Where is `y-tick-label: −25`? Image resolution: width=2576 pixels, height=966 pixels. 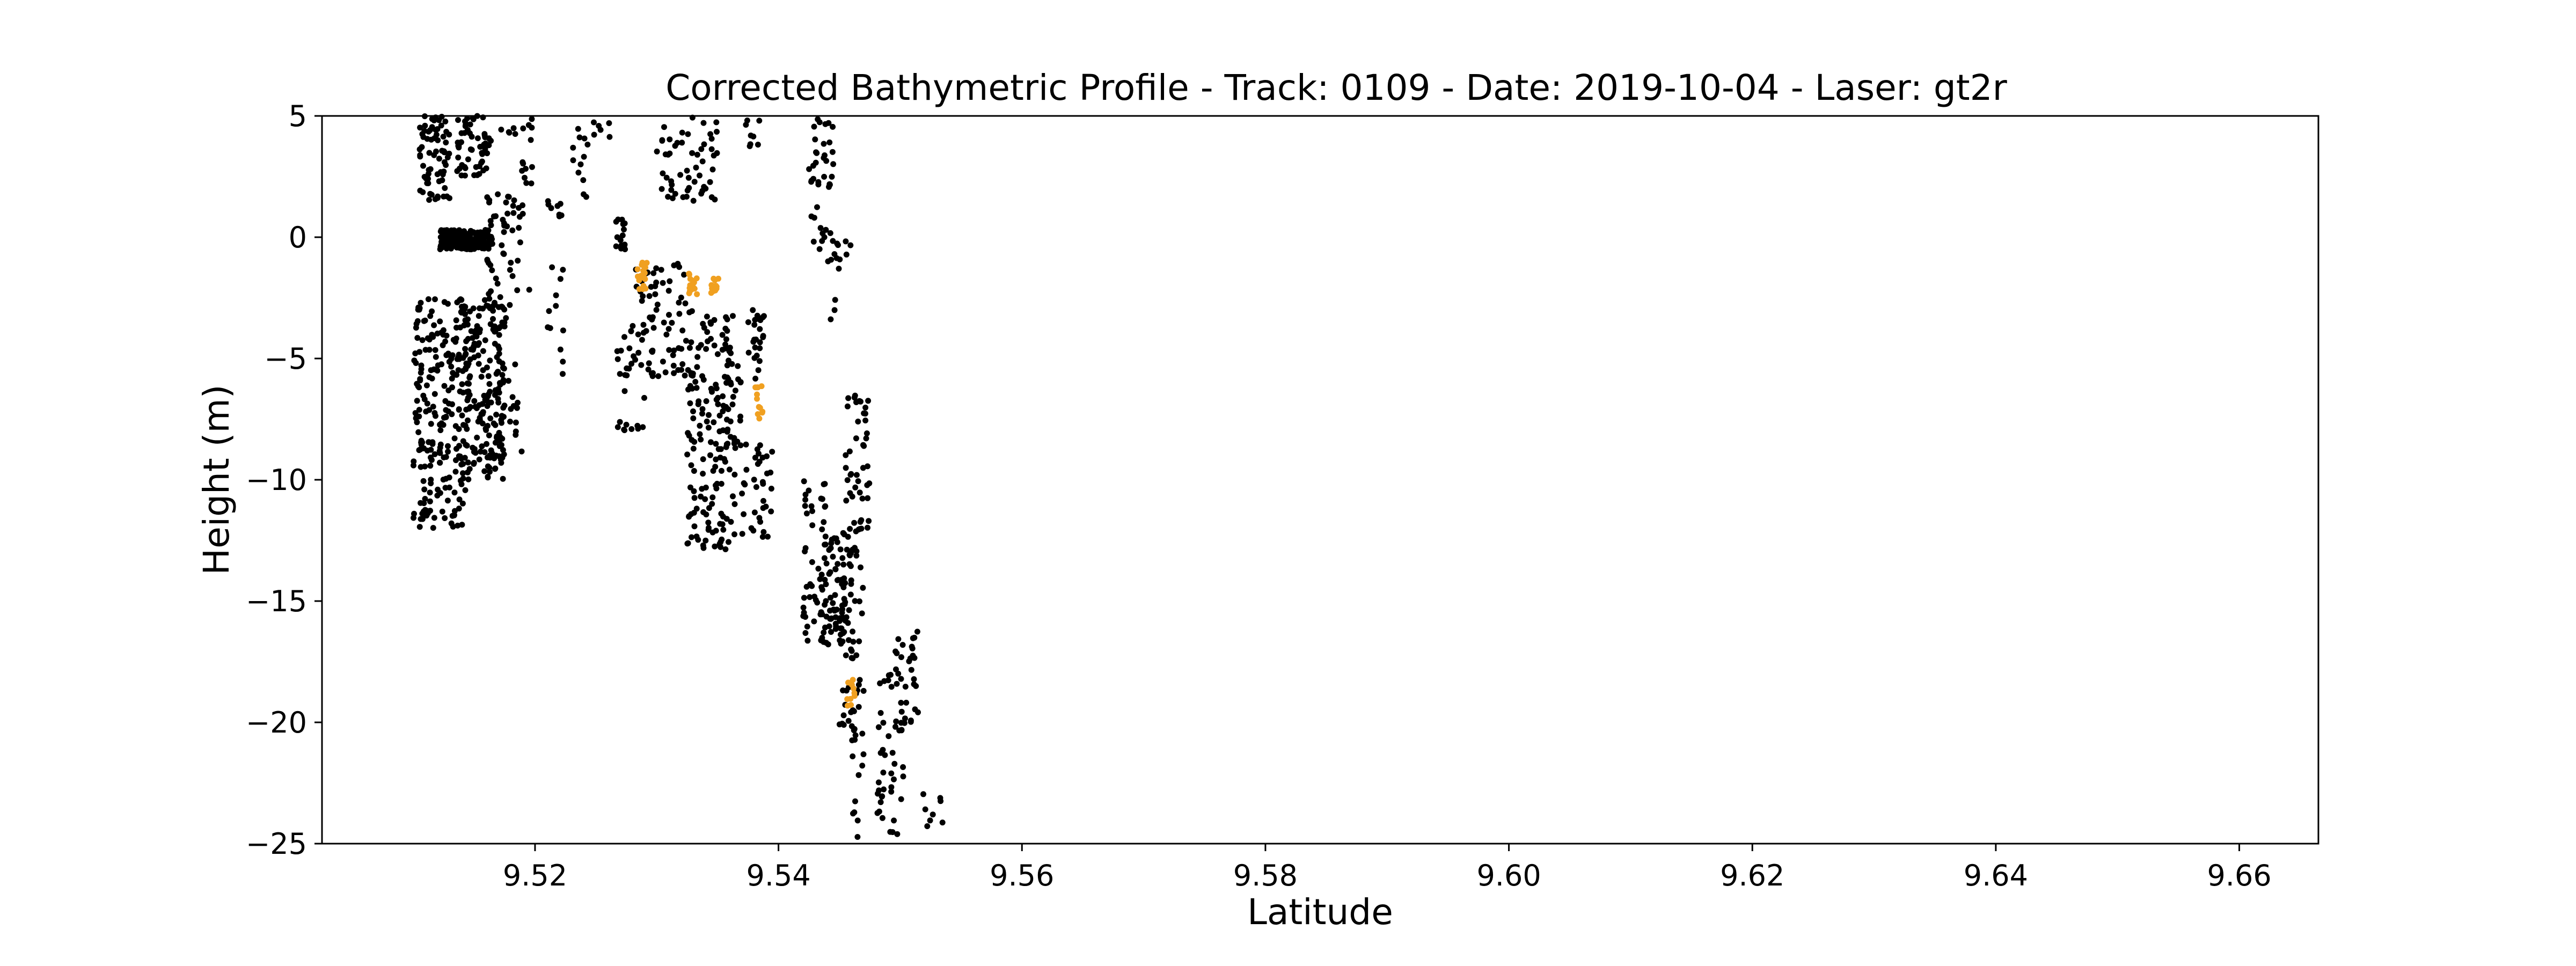
y-tick-label: −25 is located at coordinates (276, 844).